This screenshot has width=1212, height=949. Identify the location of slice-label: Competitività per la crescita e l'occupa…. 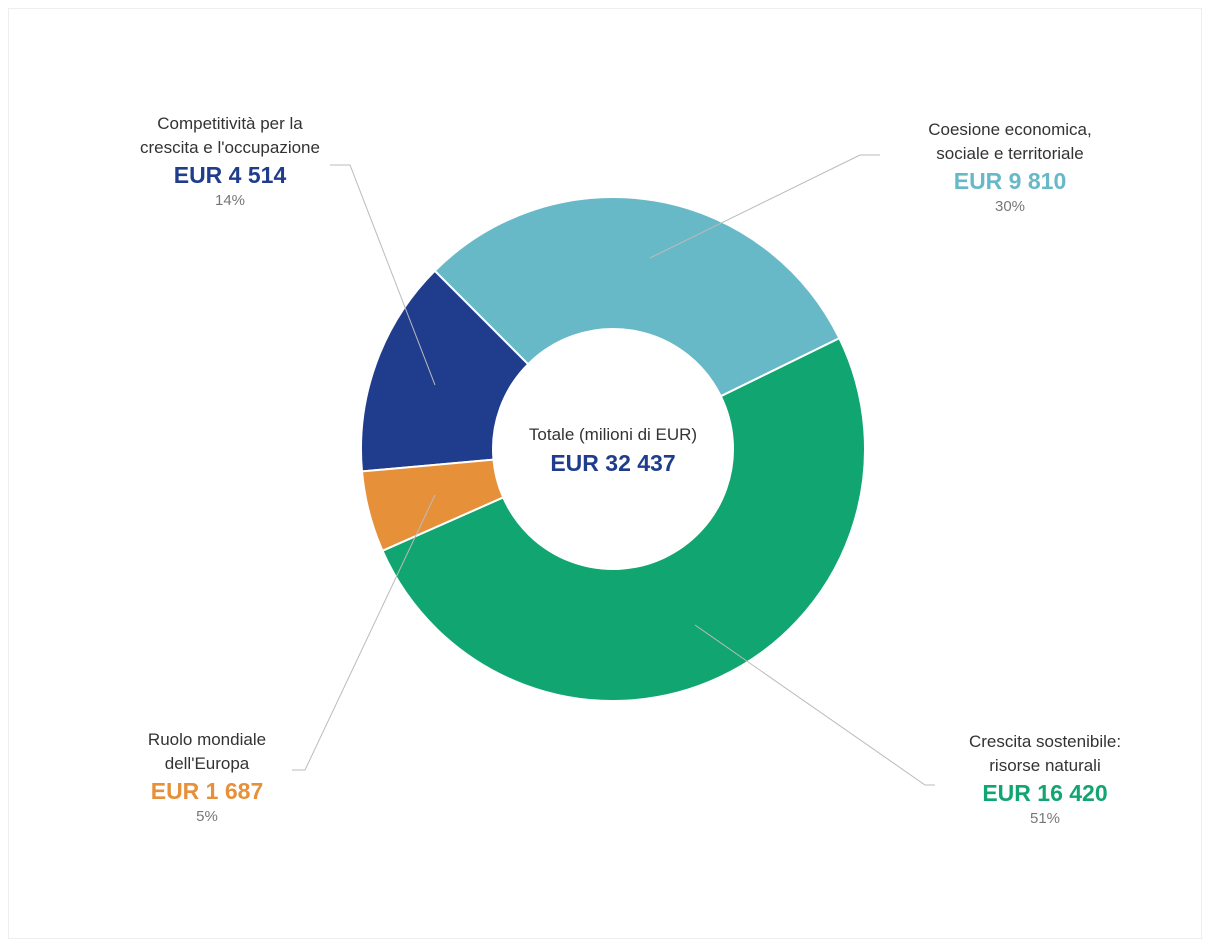
(230, 162).